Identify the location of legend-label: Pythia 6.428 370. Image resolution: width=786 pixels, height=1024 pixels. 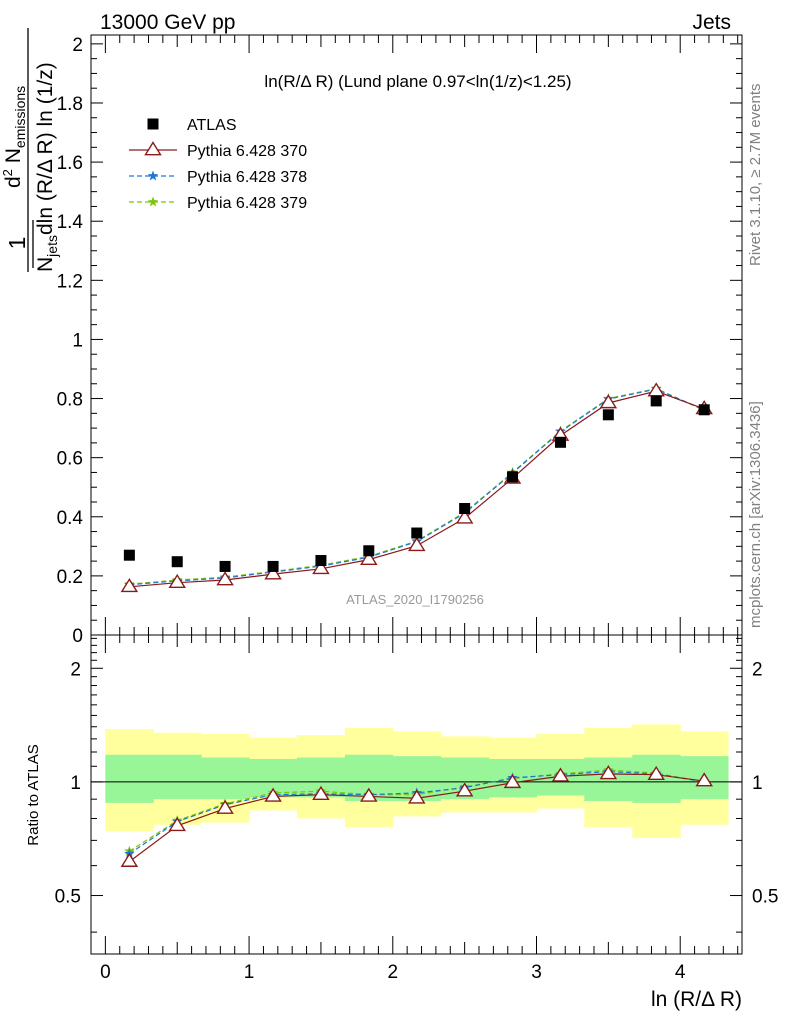
(247, 151).